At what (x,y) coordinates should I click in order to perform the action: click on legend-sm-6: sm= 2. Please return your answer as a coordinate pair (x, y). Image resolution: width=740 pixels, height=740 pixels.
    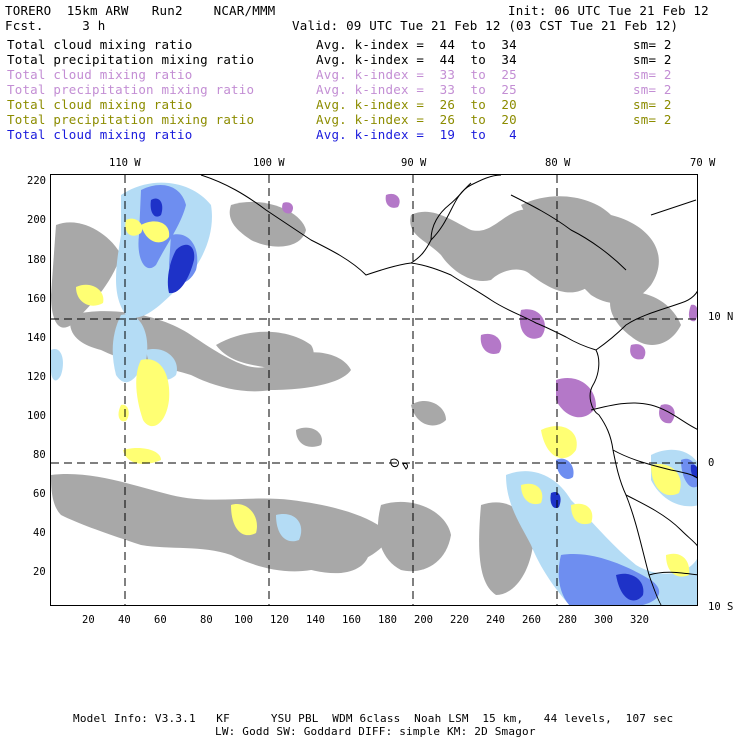
    Looking at the image, I should click on (652, 119).